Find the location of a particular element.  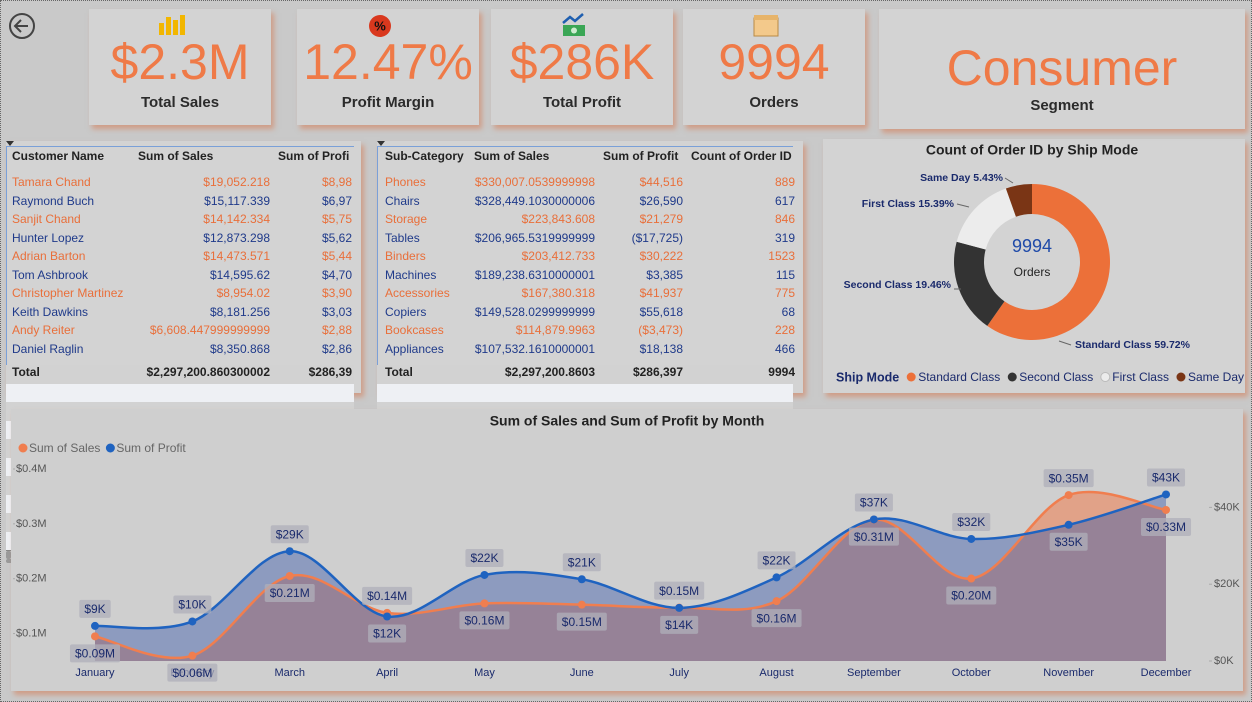

table-cell: Accessories is located at coordinates (417, 293).